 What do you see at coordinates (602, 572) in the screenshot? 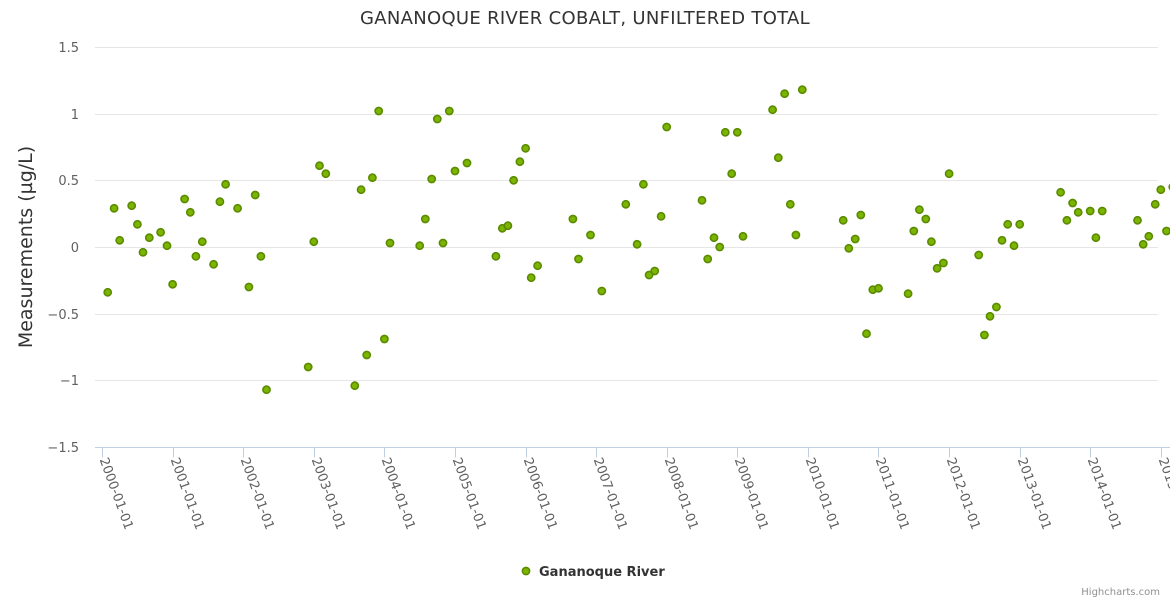
I see `legend-label: Gananoque River` at bounding box center [602, 572].